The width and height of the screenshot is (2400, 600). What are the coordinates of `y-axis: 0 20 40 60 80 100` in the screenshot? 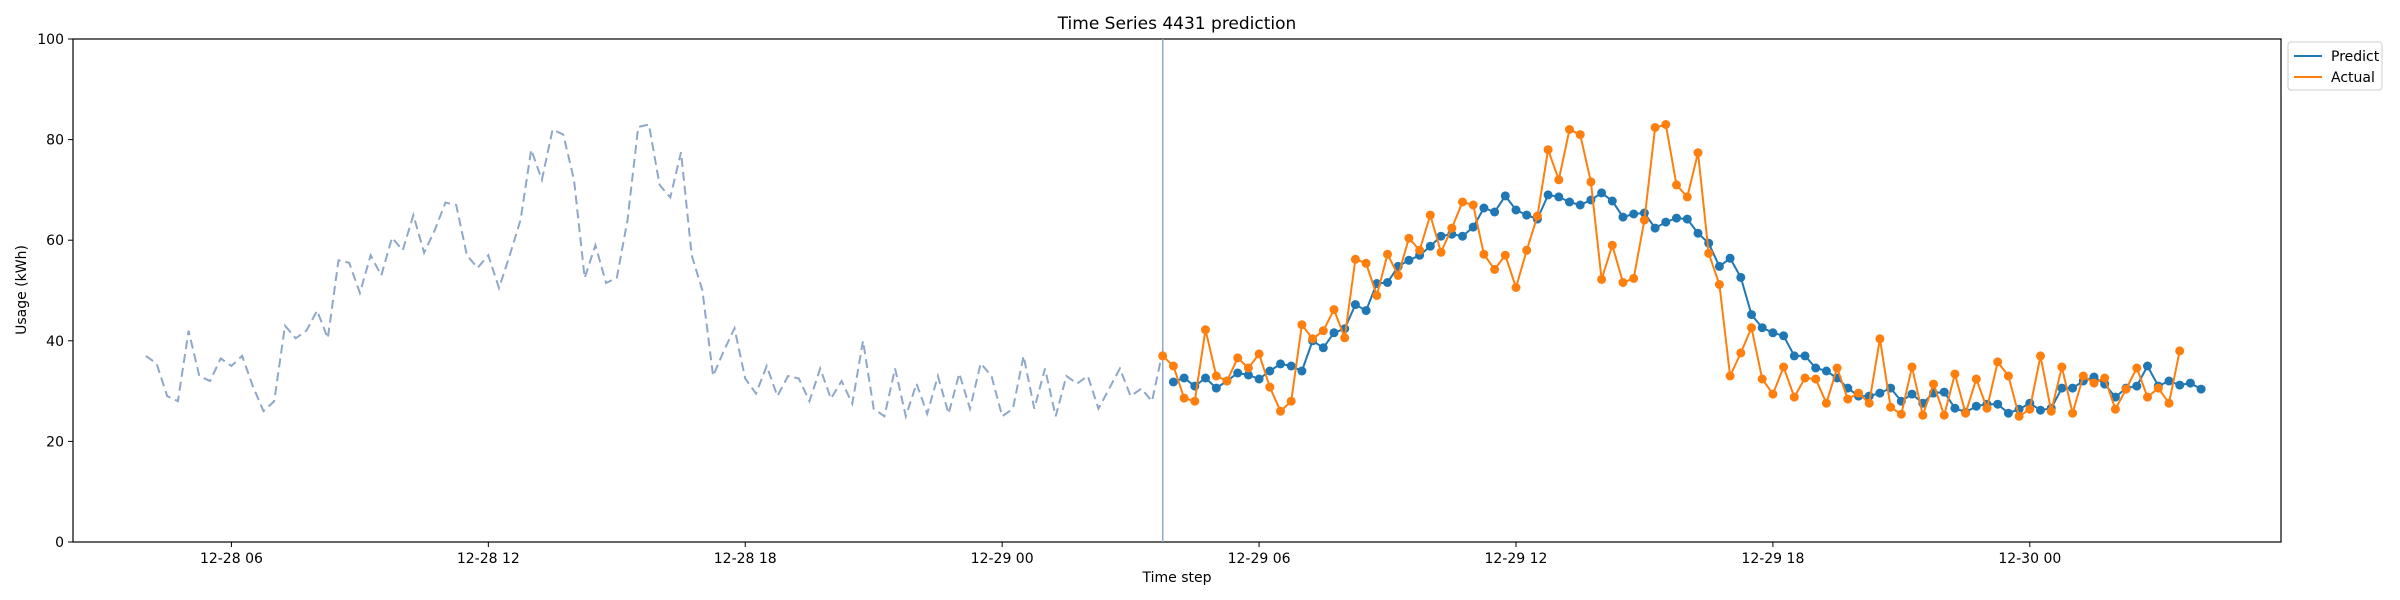 It's located at (55, 291).